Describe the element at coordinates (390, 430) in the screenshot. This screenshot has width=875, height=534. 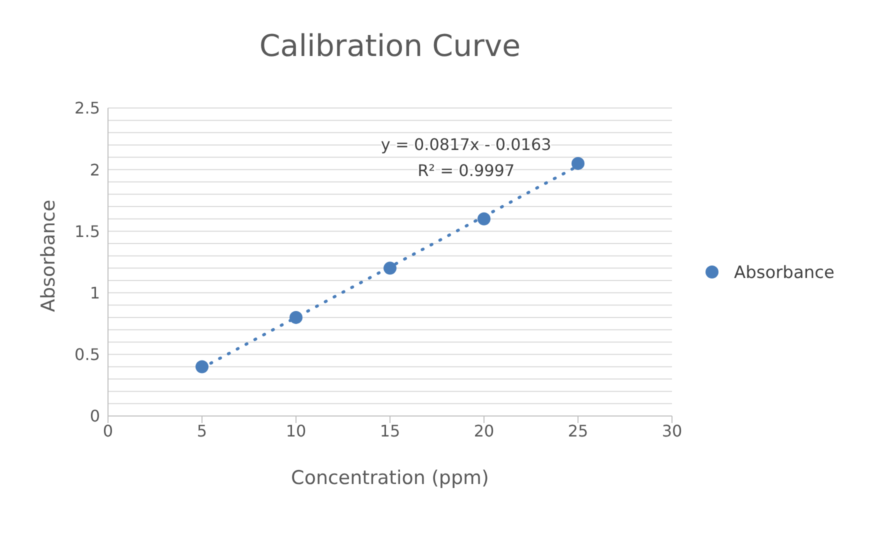
I see `x-tick-label: 15` at that location.